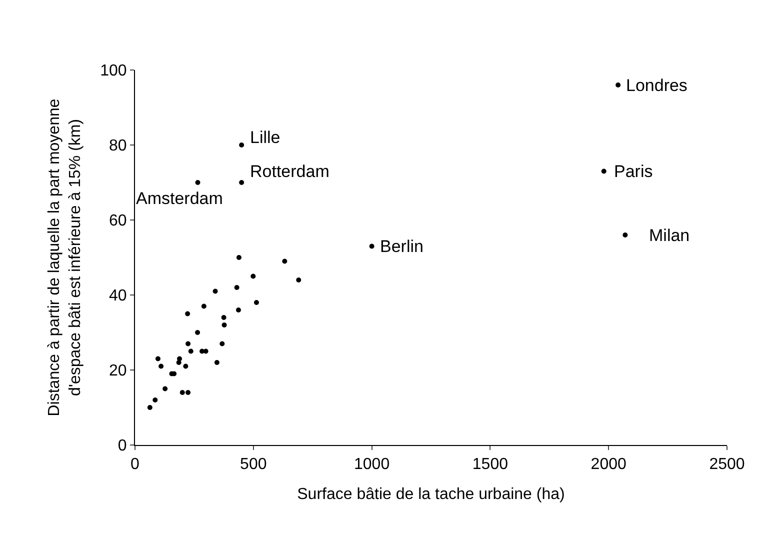 Image resolution: width=777 pixels, height=550 pixels. Describe the element at coordinates (608, 465) in the screenshot. I see `x-tick-label: 2000` at that location.